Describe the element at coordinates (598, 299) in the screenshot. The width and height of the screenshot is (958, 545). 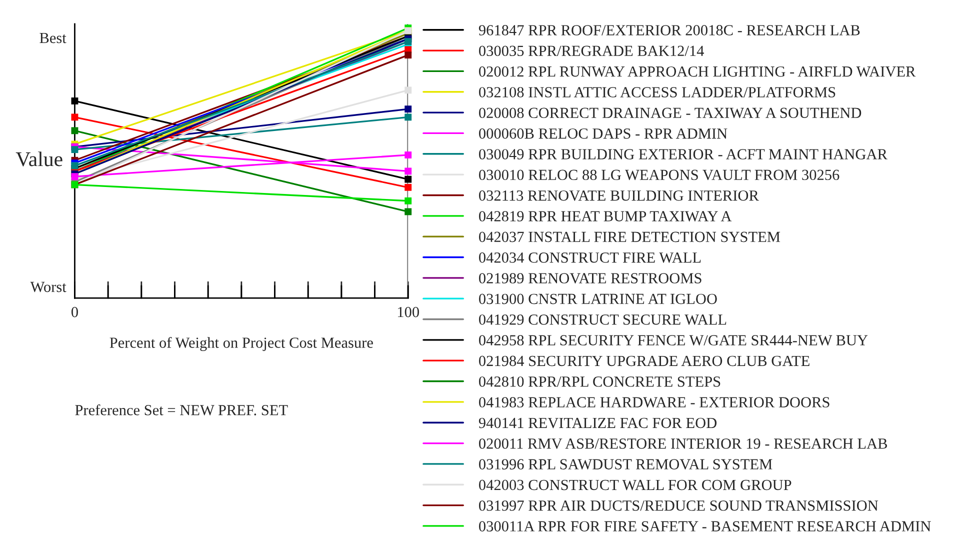
I see `legend-label: 031900 CNSTR LATRINE AT IGLOO` at that location.